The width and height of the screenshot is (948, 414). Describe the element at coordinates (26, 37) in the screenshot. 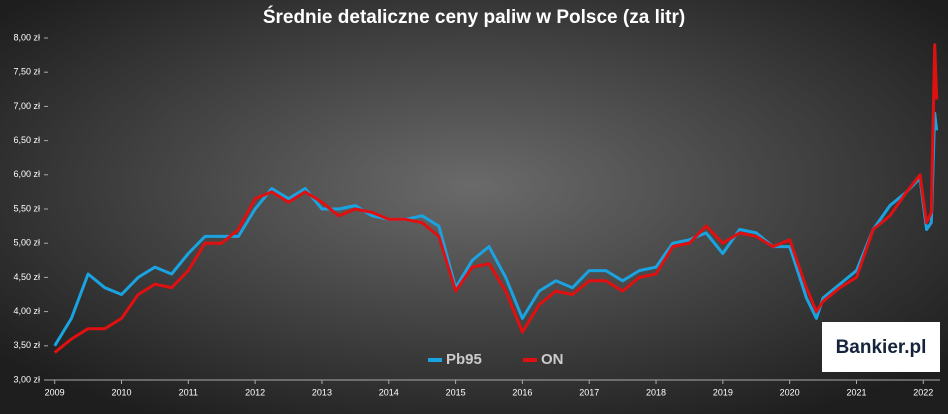

I see `y-tick-label: 8,00 zł` at that location.